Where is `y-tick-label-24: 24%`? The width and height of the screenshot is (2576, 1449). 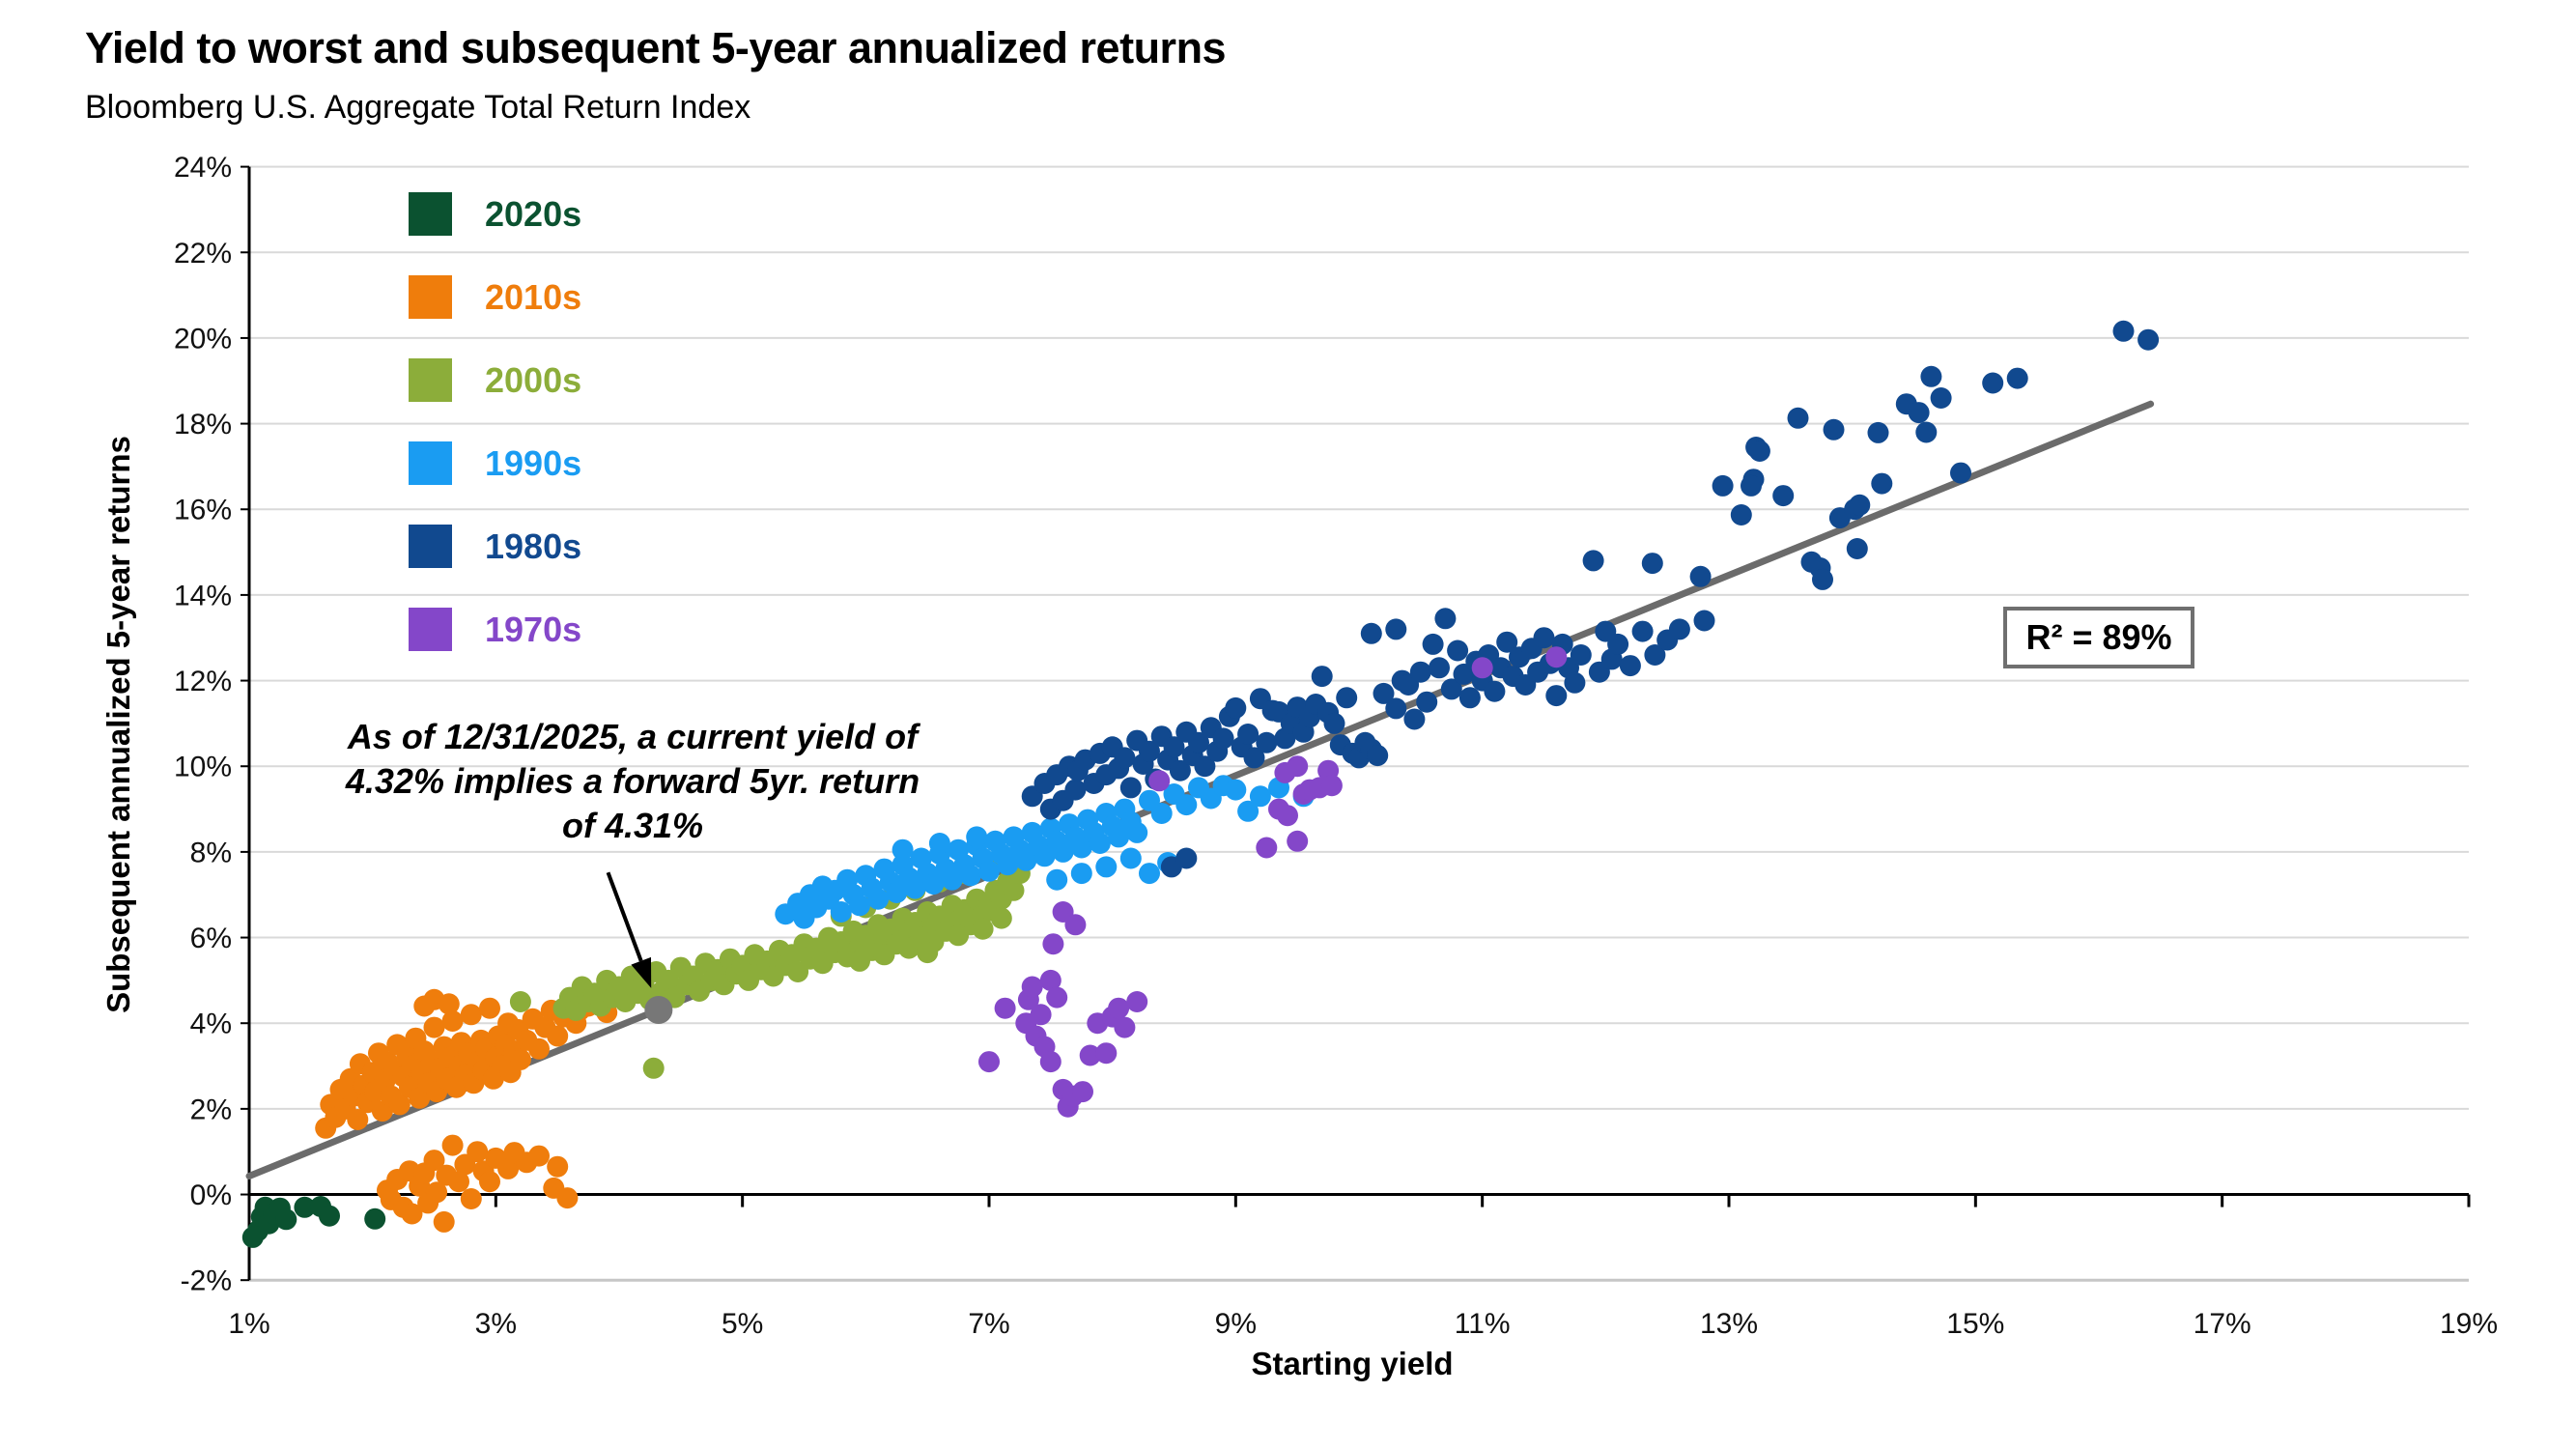 y-tick-label-24: 24% is located at coordinates (203, 168).